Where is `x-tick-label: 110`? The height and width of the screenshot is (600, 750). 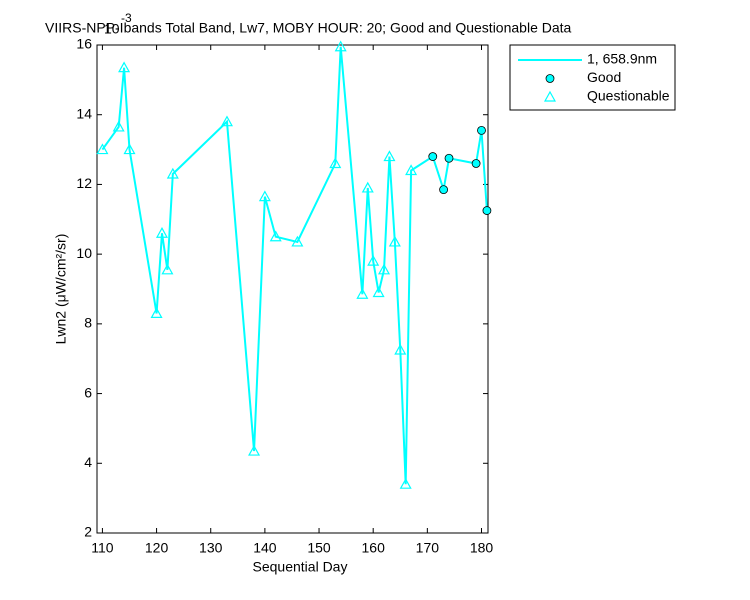
x-tick-label: 110 is located at coordinates (102, 548).